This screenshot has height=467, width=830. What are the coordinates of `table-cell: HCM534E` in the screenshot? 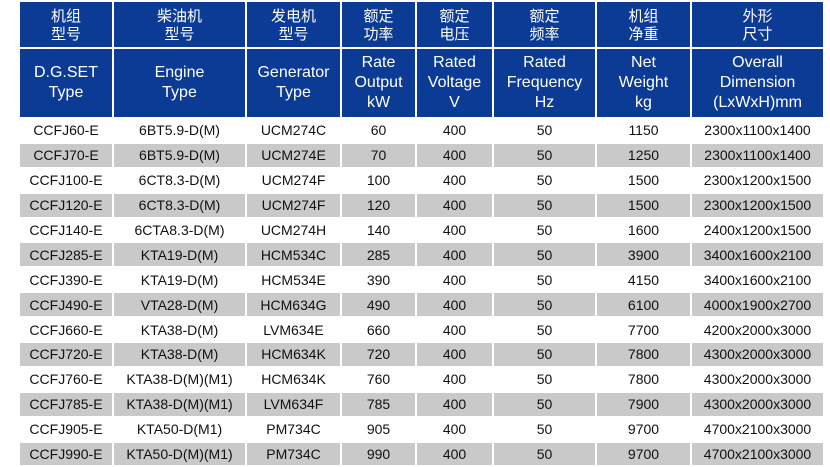 It's located at (293, 280).